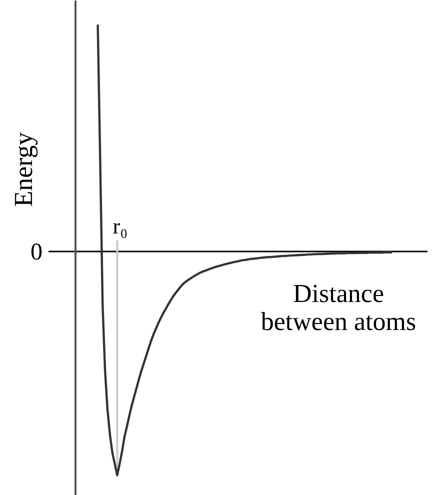  What do you see at coordinates (338, 307) in the screenshot?
I see `x-axis-title: Distance between atoms` at bounding box center [338, 307].